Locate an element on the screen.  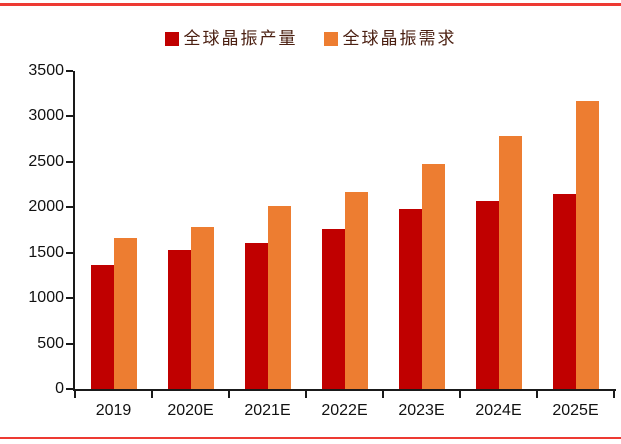
bottom-accent-line is located at coordinates (310, 438).